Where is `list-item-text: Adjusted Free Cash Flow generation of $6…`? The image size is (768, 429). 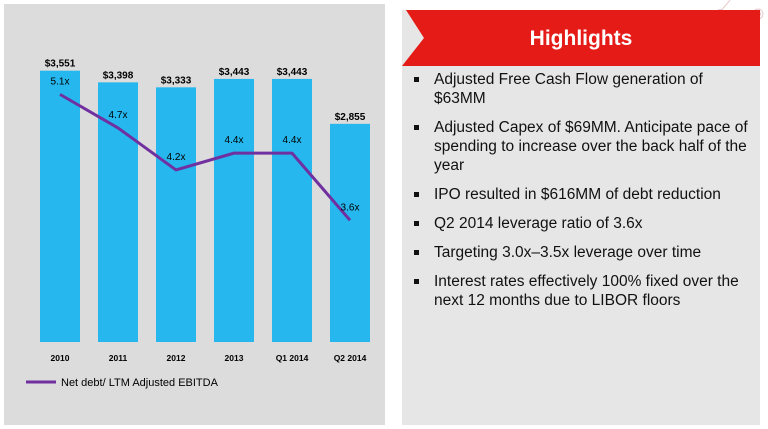
list-item-text: Adjusted Free Cash Flow generation of $6… is located at coordinates (568, 89).